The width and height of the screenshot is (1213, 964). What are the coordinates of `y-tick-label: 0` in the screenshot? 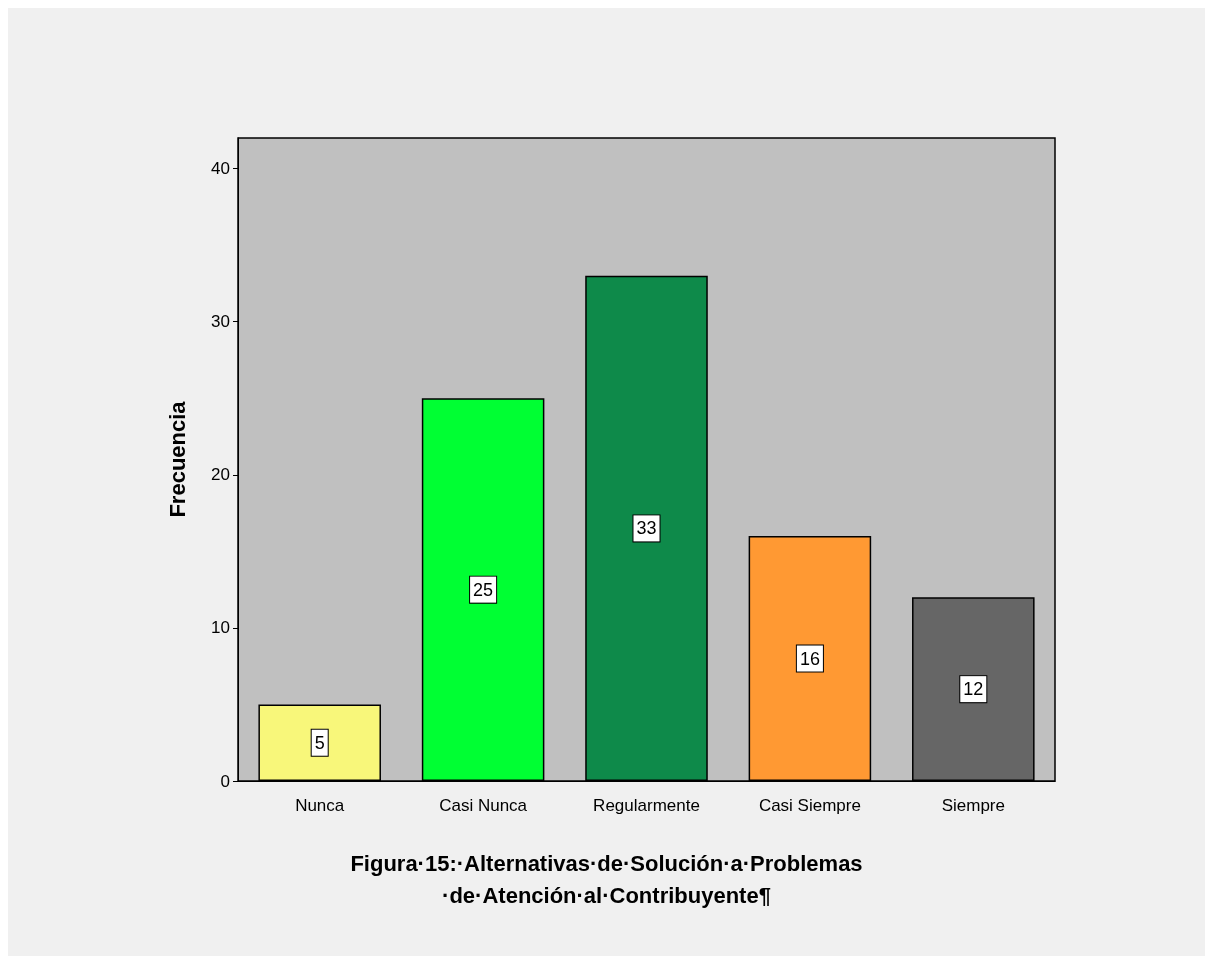 It's located at (225, 781).